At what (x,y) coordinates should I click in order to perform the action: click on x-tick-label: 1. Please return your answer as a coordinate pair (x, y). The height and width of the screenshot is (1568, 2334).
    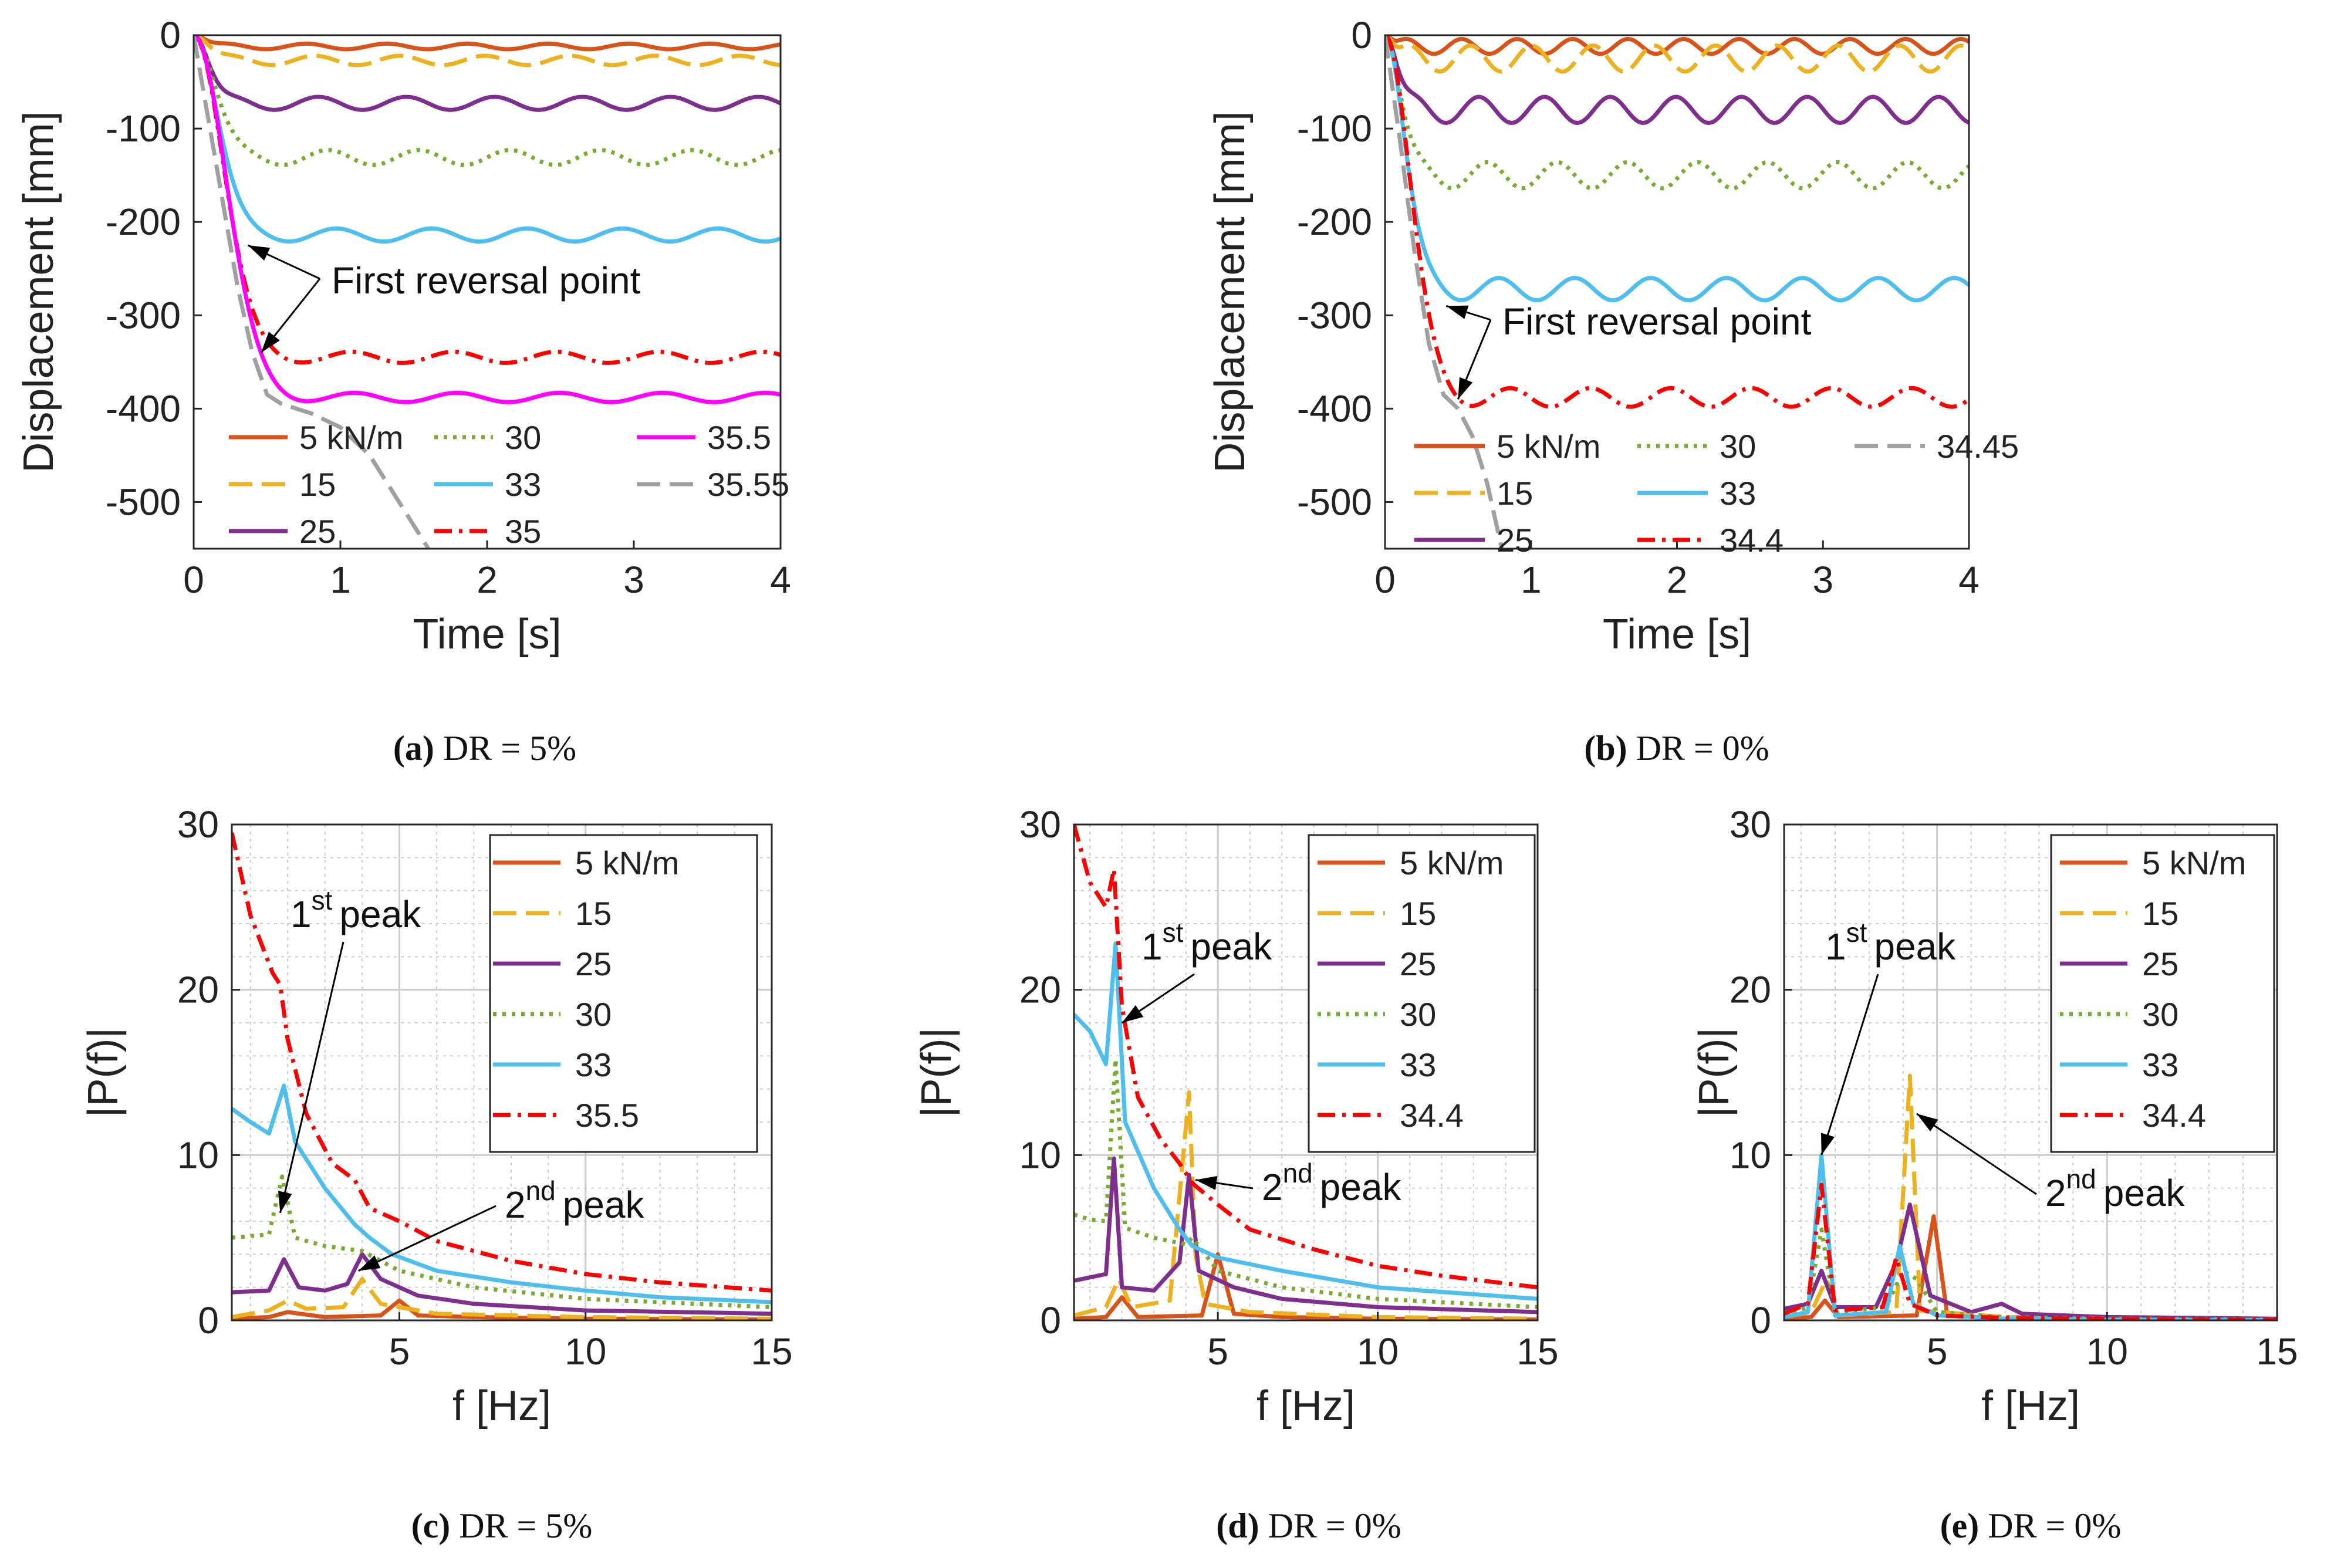
    Looking at the image, I should click on (1531, 580).